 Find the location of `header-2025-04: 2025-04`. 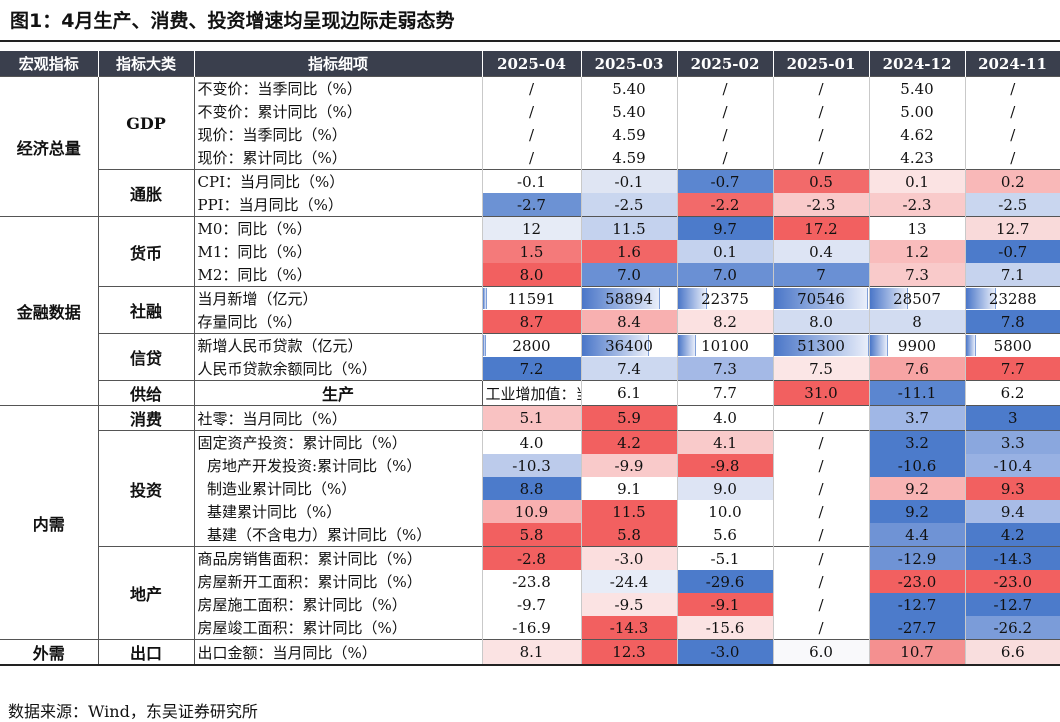

header-2025-04: 2025-04 is located at coordinates (532, 64).